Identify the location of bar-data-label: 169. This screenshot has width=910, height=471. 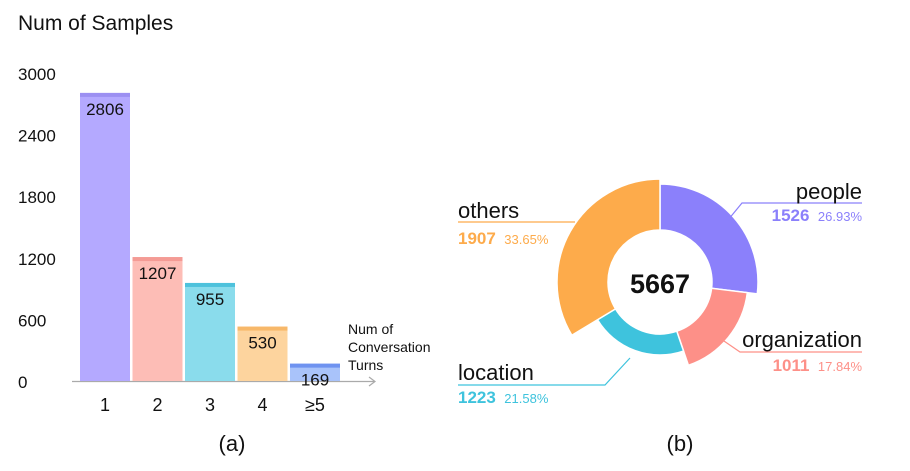
(315, 380).